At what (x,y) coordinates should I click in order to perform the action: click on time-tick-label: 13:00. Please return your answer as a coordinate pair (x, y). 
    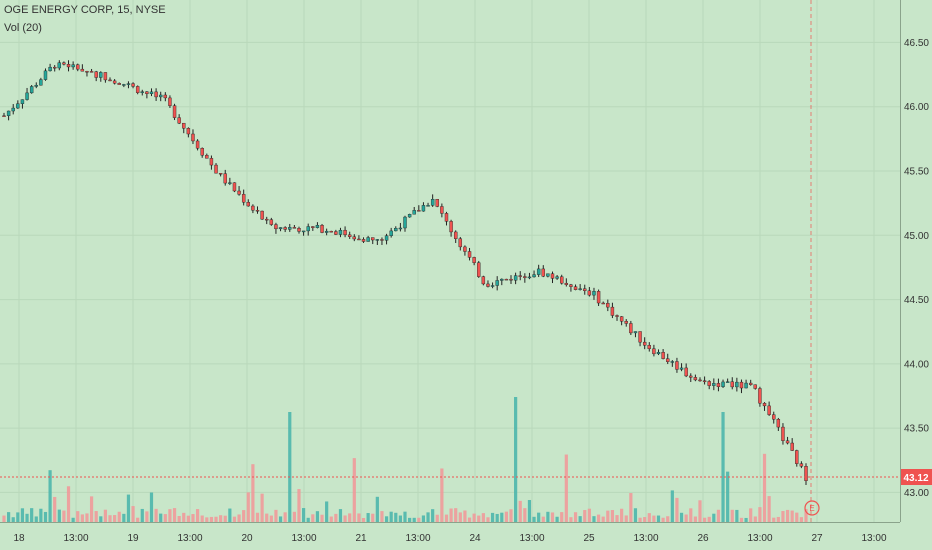
    Looking at the image, I should click on (417, 538).